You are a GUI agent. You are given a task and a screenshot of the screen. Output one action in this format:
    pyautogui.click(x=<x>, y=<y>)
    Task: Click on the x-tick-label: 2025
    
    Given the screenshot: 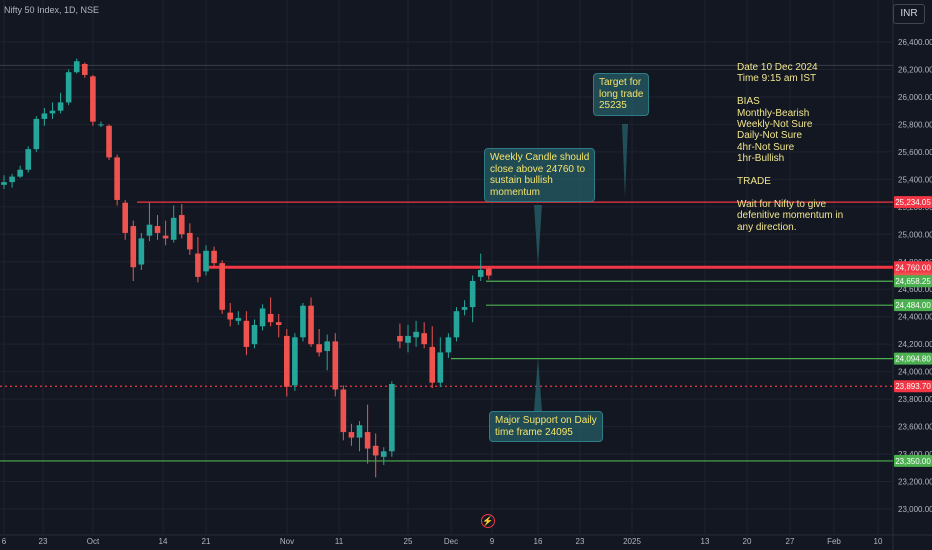 What is the action you would take?
    pyautogui.click(x=632, y=541)
    